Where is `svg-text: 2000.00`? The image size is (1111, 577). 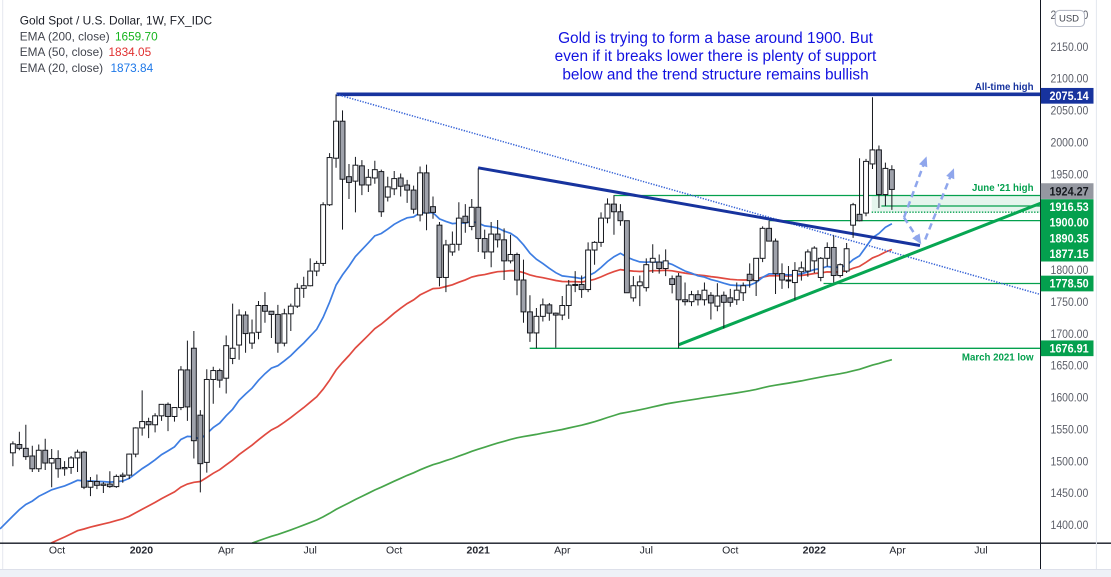 svg-text: 2000.00 is located at coordinates (1070, 142).